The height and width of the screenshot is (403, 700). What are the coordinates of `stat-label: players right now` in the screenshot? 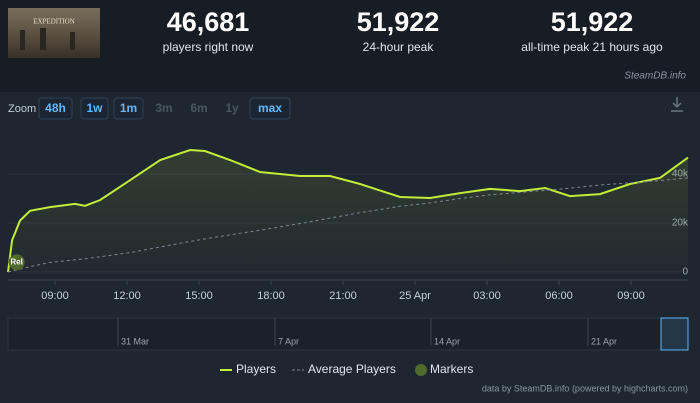 It's located at (208, 47).